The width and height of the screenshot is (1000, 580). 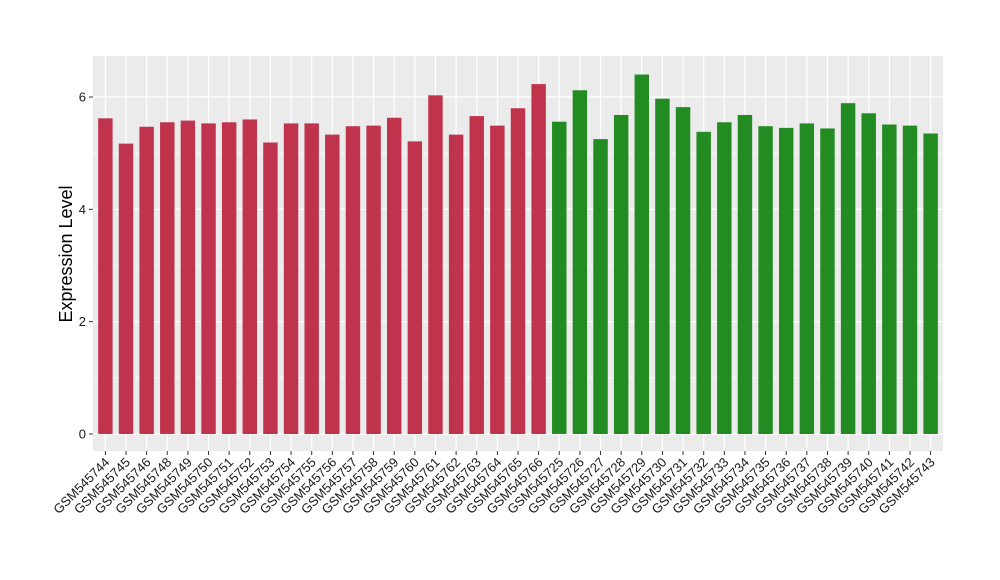 What do you see at coordinates (291, 279) in the screenshot?
I see `bar-GSM545754` at bounding box center [291, 279].